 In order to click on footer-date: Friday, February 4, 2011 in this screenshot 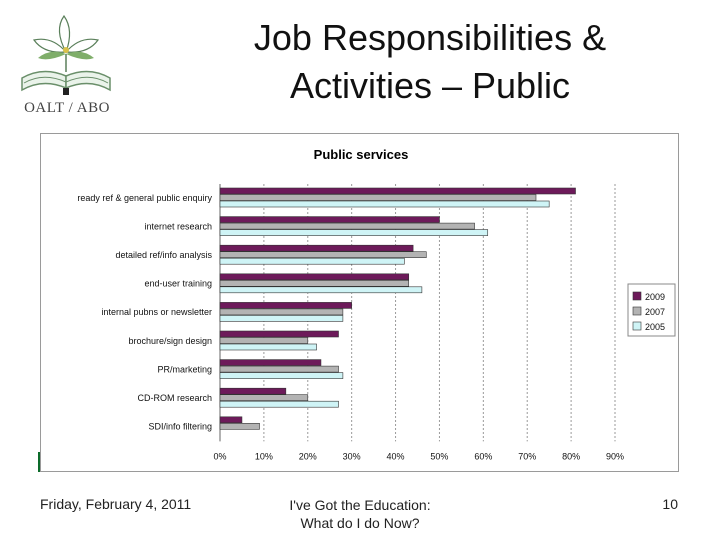, I will do `click(116, 504)`.